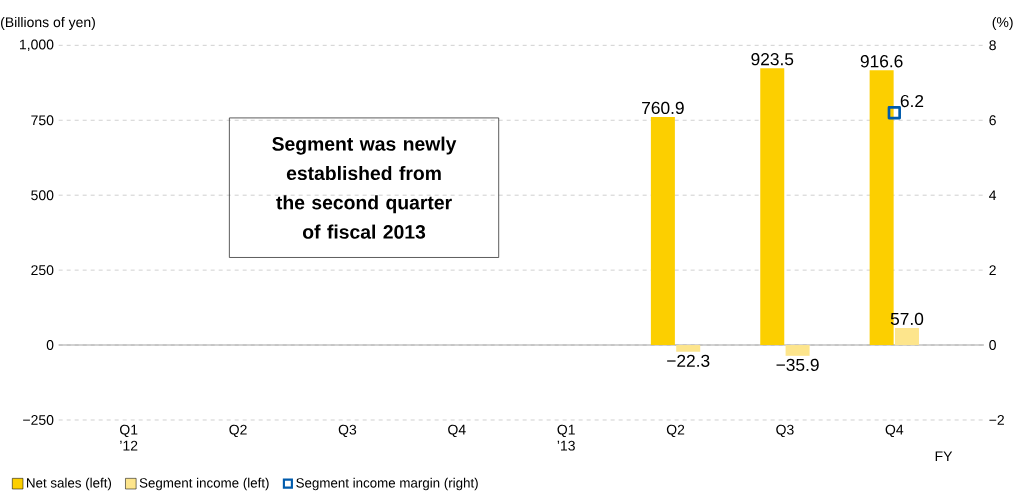  Describe the element at coordinates (992, 120) in the screenshot. I see `y2-tick-label: 6` at that location.